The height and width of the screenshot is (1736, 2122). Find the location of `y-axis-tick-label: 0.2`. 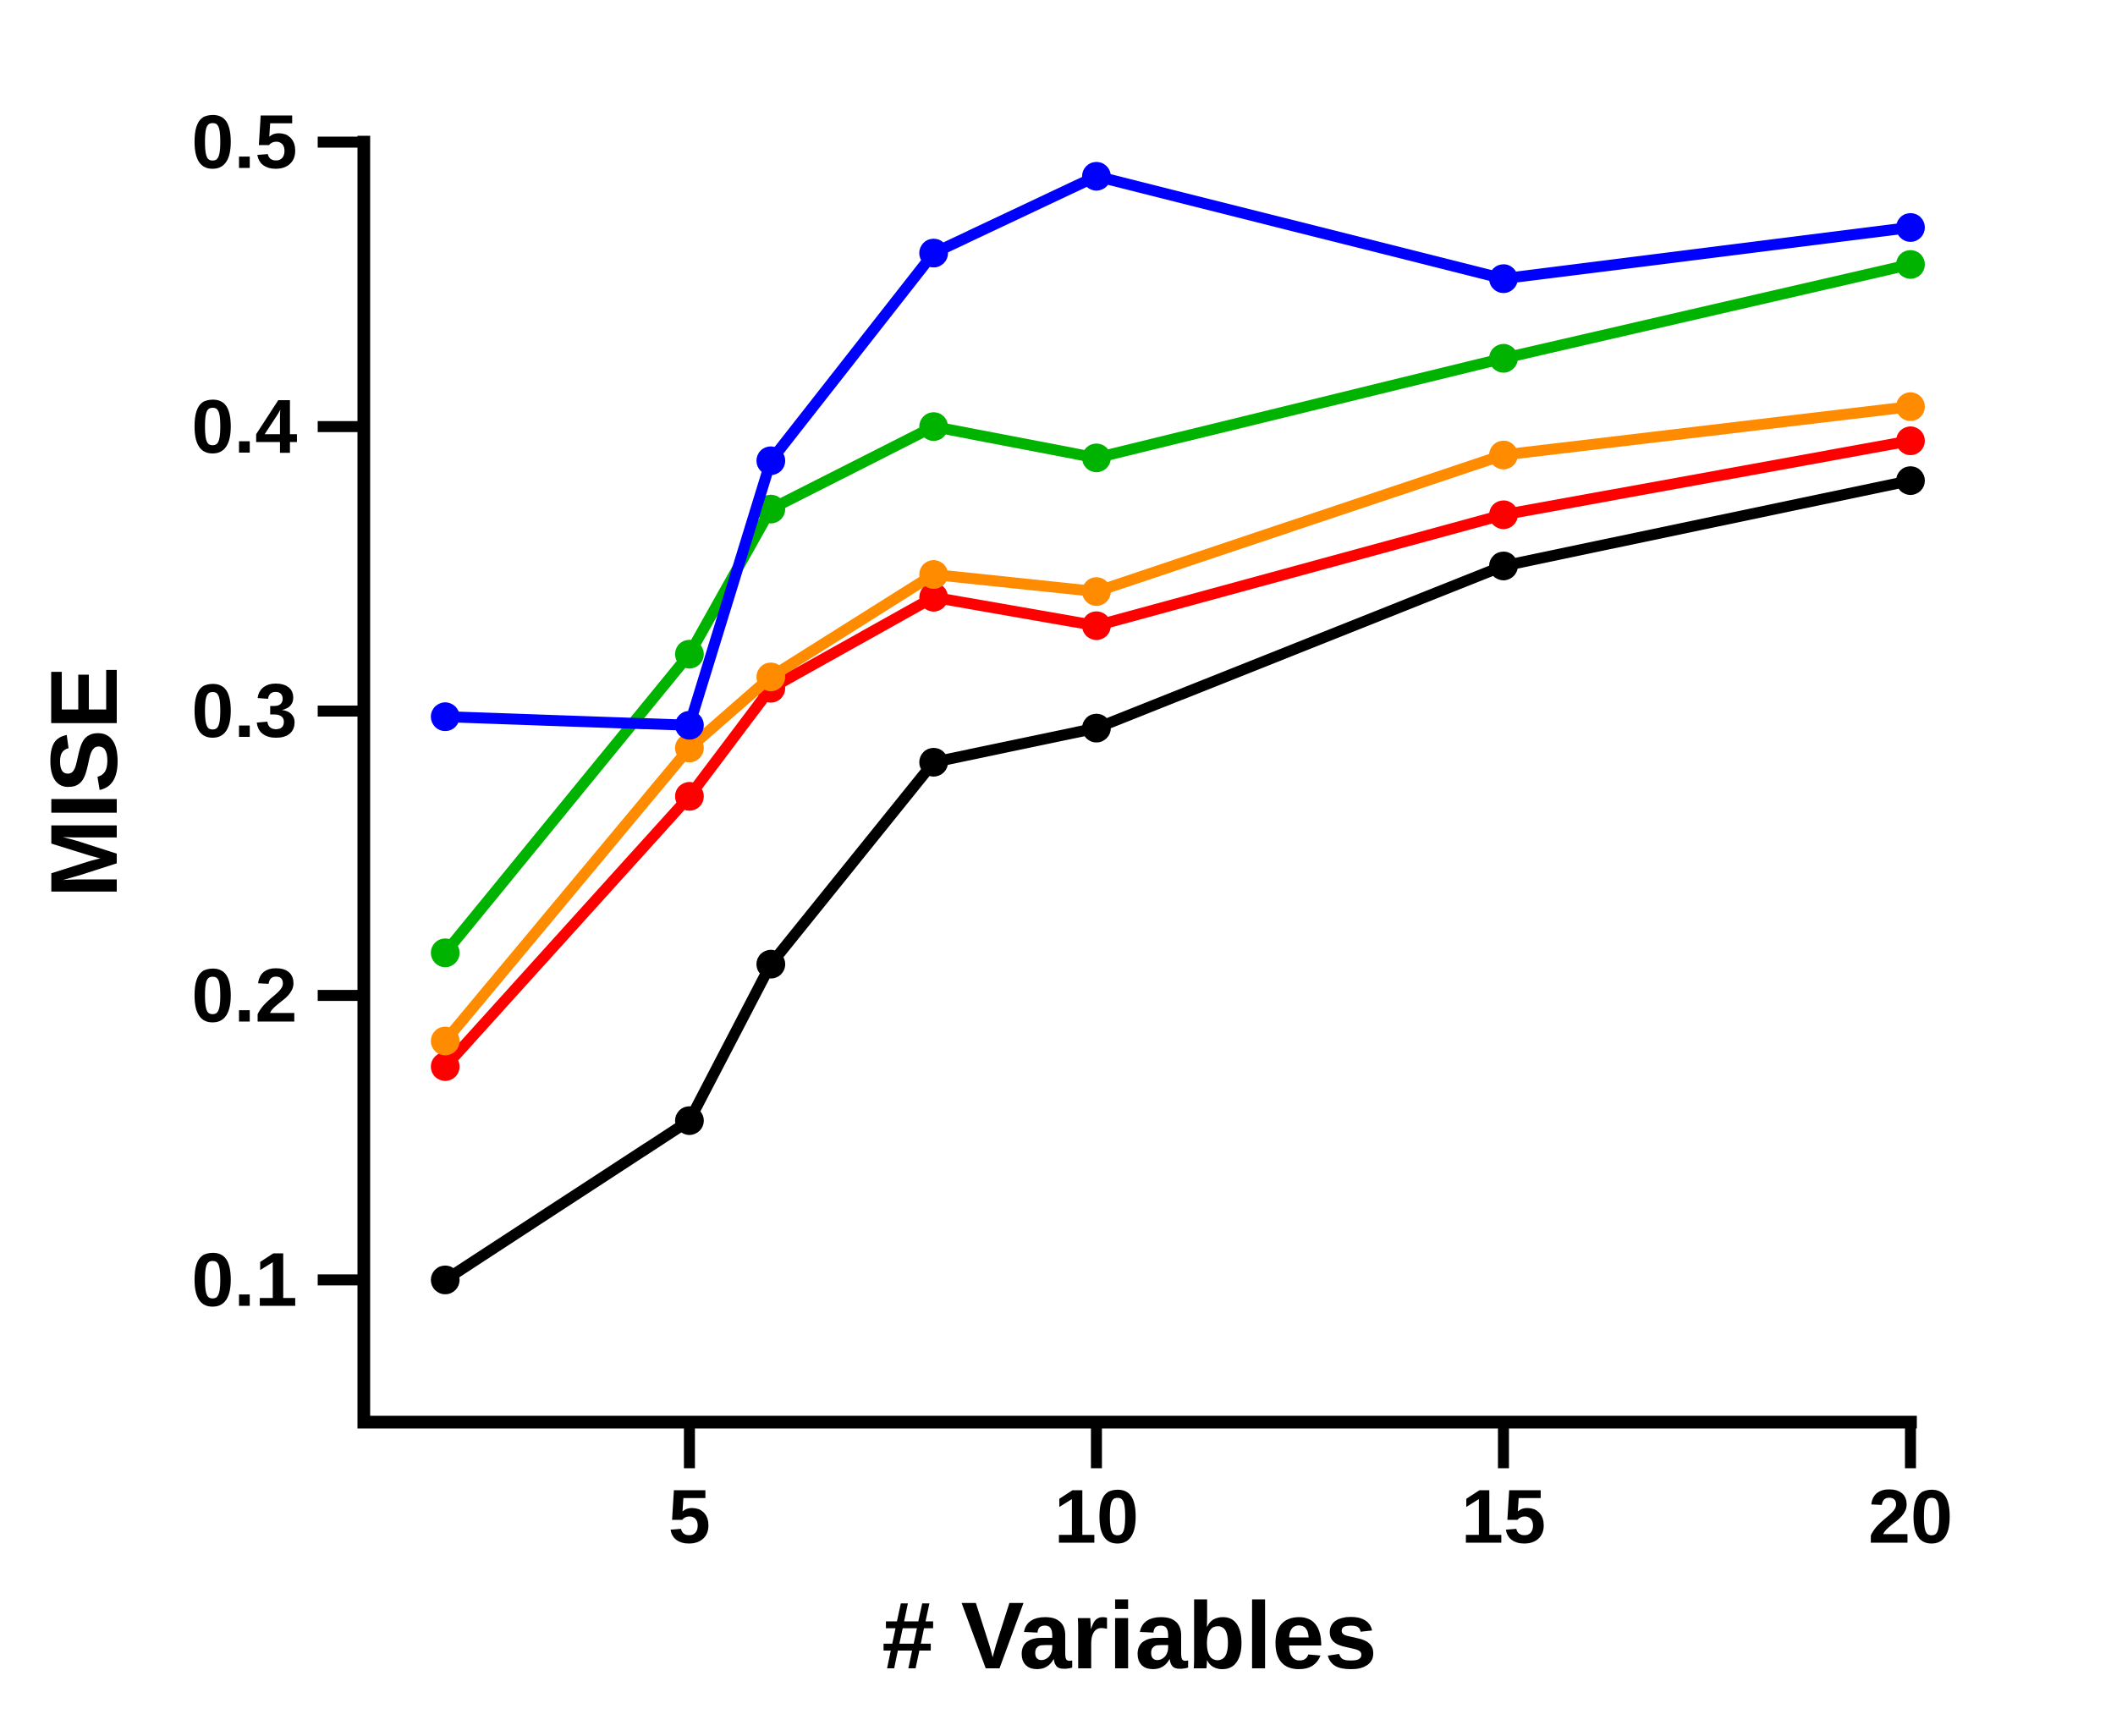

y-axis-tick-label: 0.2 is located at coordinates (244, 995).